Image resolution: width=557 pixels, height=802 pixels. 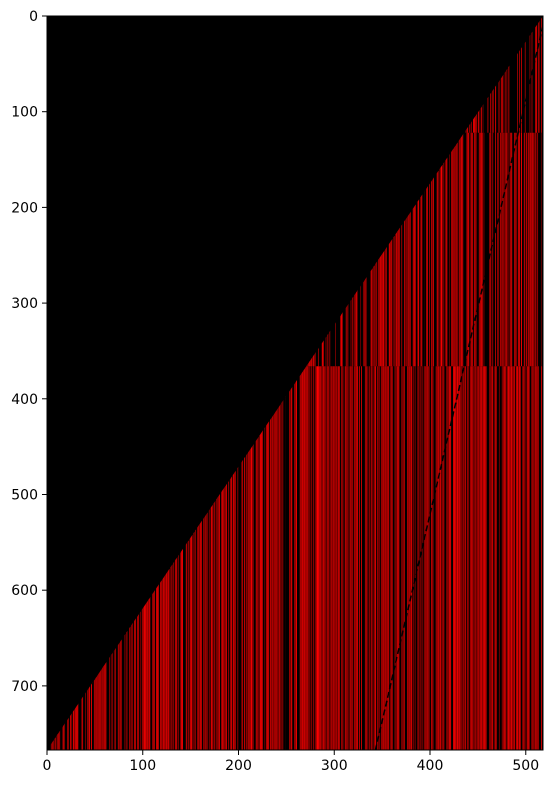 I want to click on x-tick-label: 300, so click(x=334, y=766).